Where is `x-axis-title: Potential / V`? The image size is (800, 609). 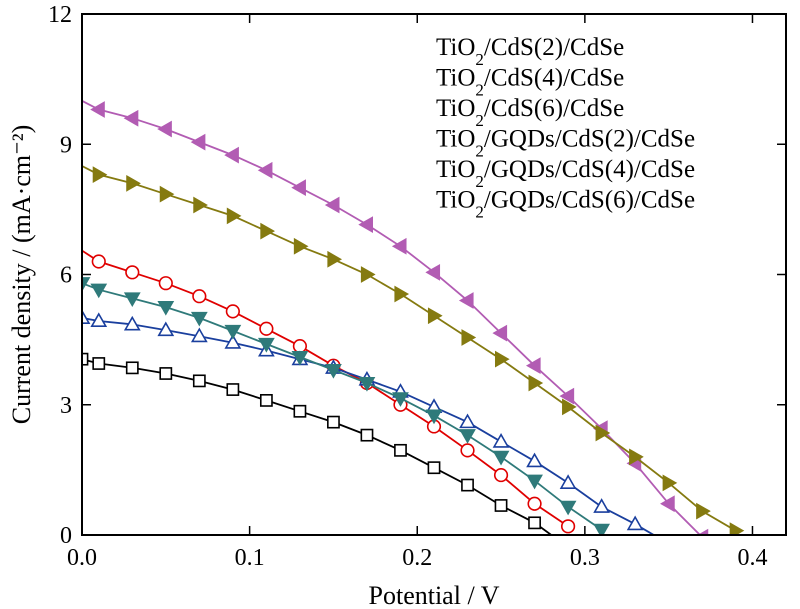 x-axis-title: Potential / V is located at coordinates (434, 595).